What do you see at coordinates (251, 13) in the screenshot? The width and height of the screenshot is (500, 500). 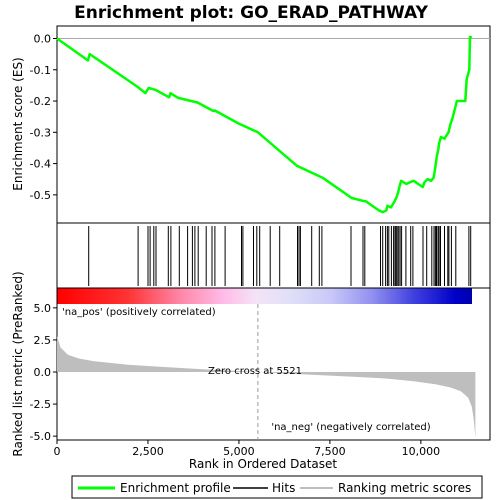 I see `chart-title: Enrichment plot: GO_ERAD_PATHWAY` at bounding box center [251, 13].